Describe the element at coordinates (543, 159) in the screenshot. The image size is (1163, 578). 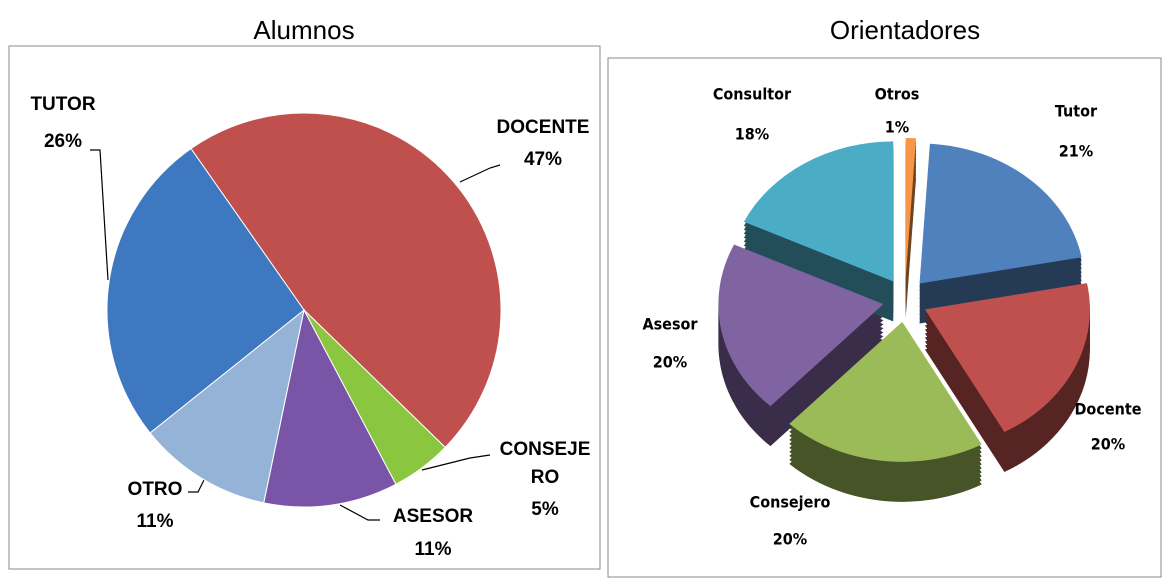
I see `value-label: 47%` at that location.